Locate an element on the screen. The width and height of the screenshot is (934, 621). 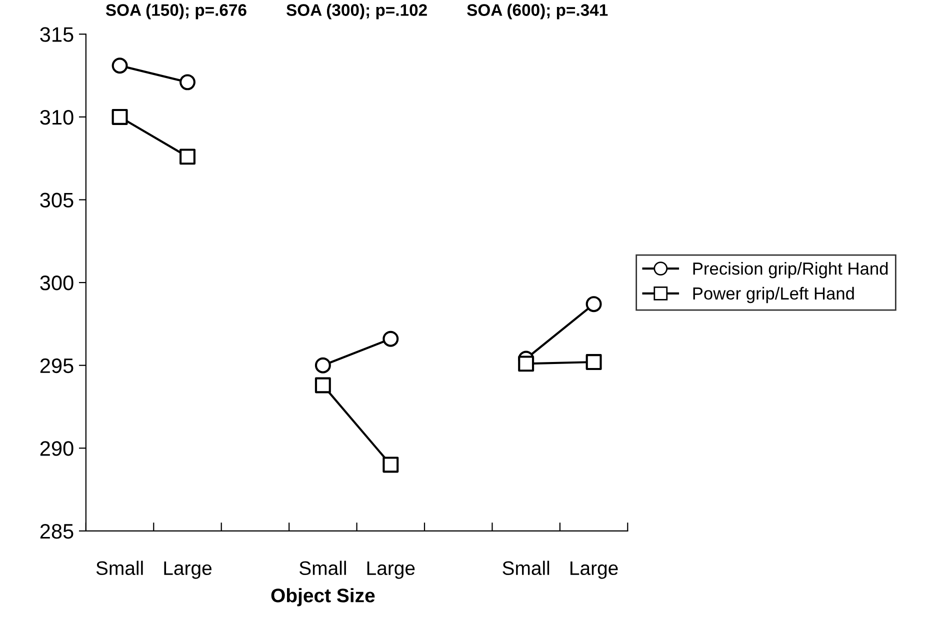
legend-label: Precision grip/Right Hand is located at coordinates (790, 270).